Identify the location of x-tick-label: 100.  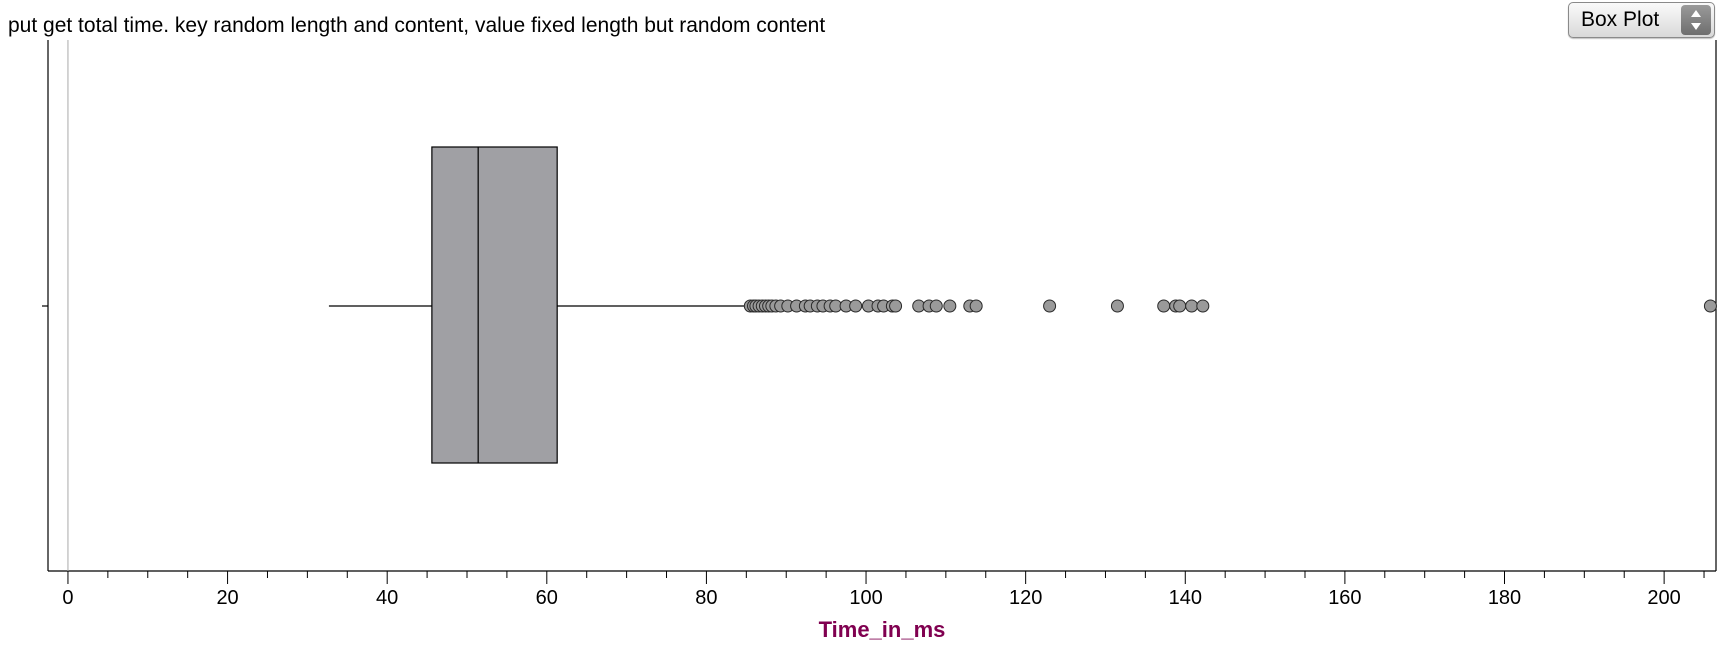
(865, 598).